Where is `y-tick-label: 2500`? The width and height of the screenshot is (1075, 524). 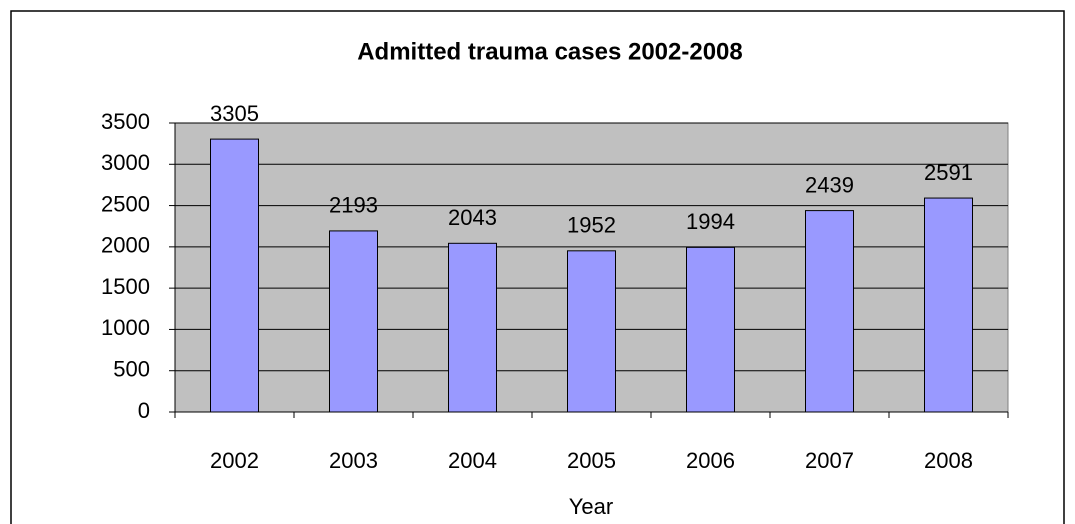 y-tick-label: 2500 is located at coordinates (125, 203).